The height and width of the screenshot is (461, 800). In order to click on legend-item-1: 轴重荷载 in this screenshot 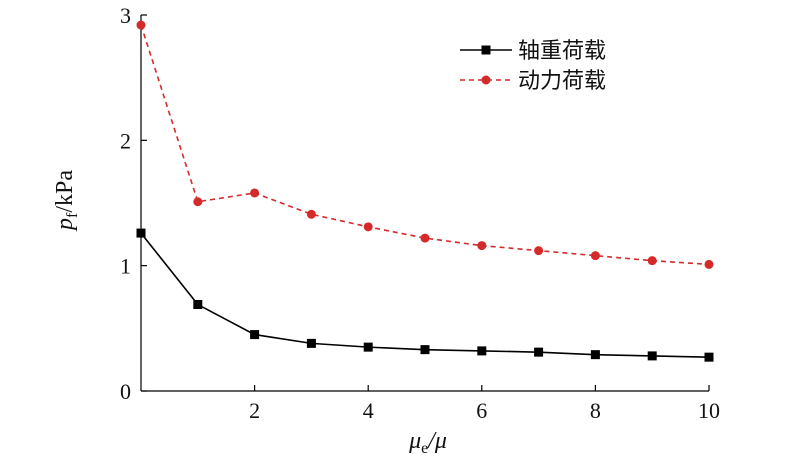, I will do `click(533, 51)`.